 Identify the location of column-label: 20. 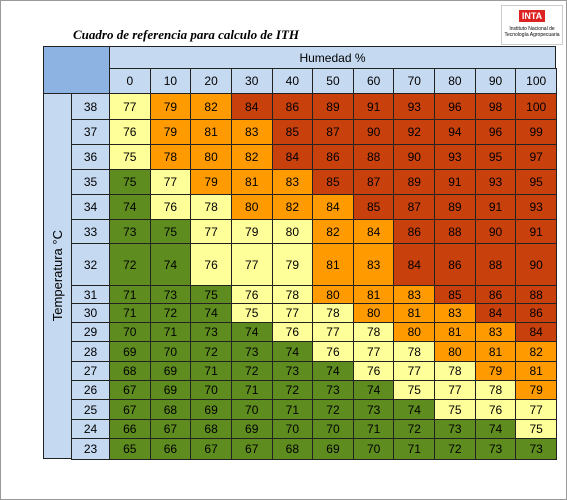
(211, 81).